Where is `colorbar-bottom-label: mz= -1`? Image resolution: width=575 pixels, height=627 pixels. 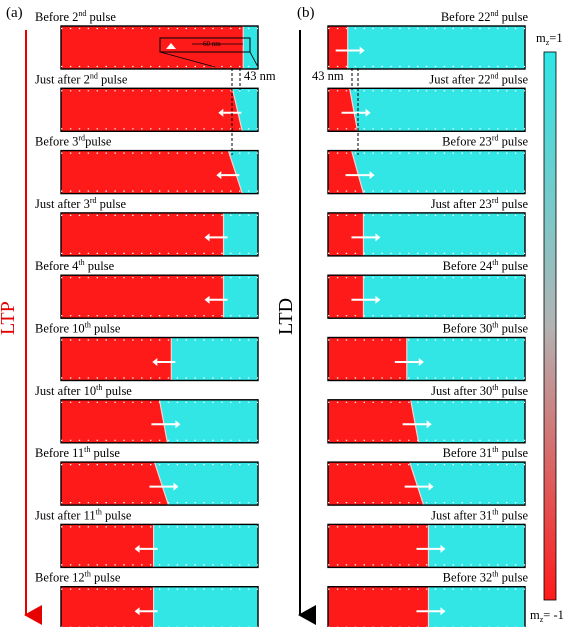 colorbar-bottom-label: mz= -1 is located at coordinates (547, 616).